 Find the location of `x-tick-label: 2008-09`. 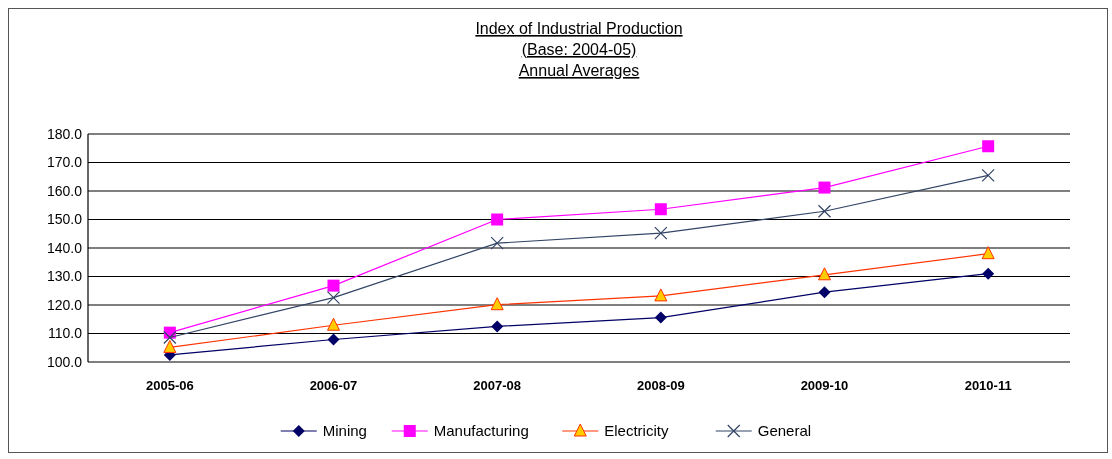

x-tick-label: 2008-09 is located at coordinates (660, 385).